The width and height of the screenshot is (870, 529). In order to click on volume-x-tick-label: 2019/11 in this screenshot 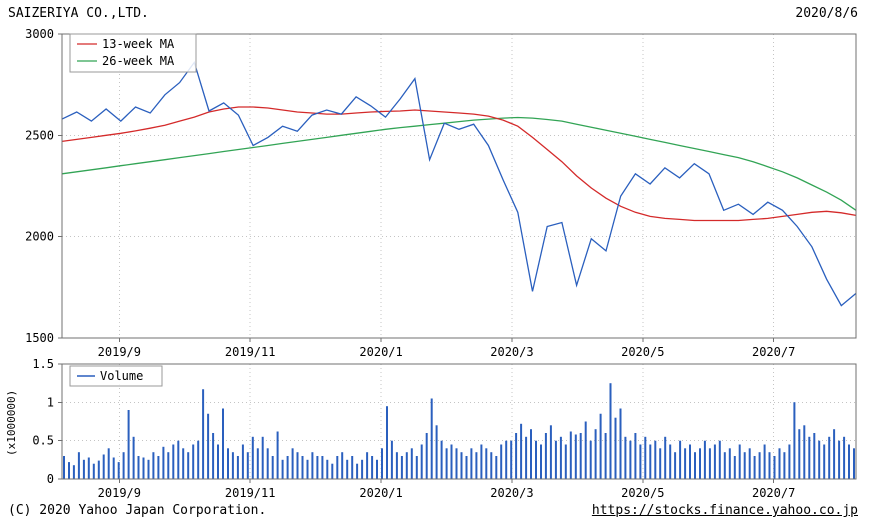, I will do `click(250, 493)`.